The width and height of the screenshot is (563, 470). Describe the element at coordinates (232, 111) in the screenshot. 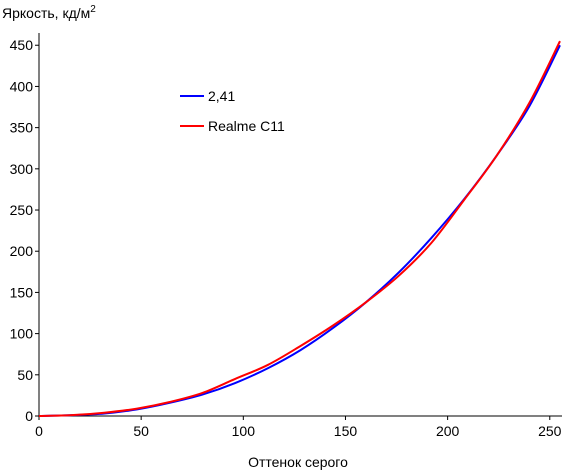

I see `legend: 2,41 Realme C11` at that location.